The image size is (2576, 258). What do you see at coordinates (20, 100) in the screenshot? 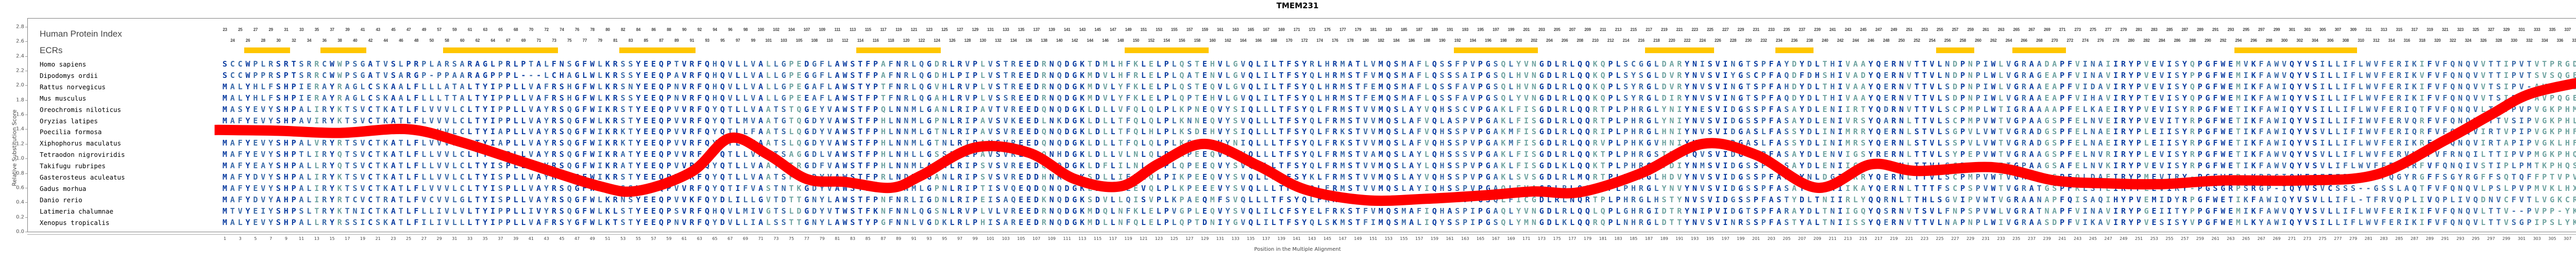
I see `y-tick-label: 1.8` at bounding box center [20, 100].